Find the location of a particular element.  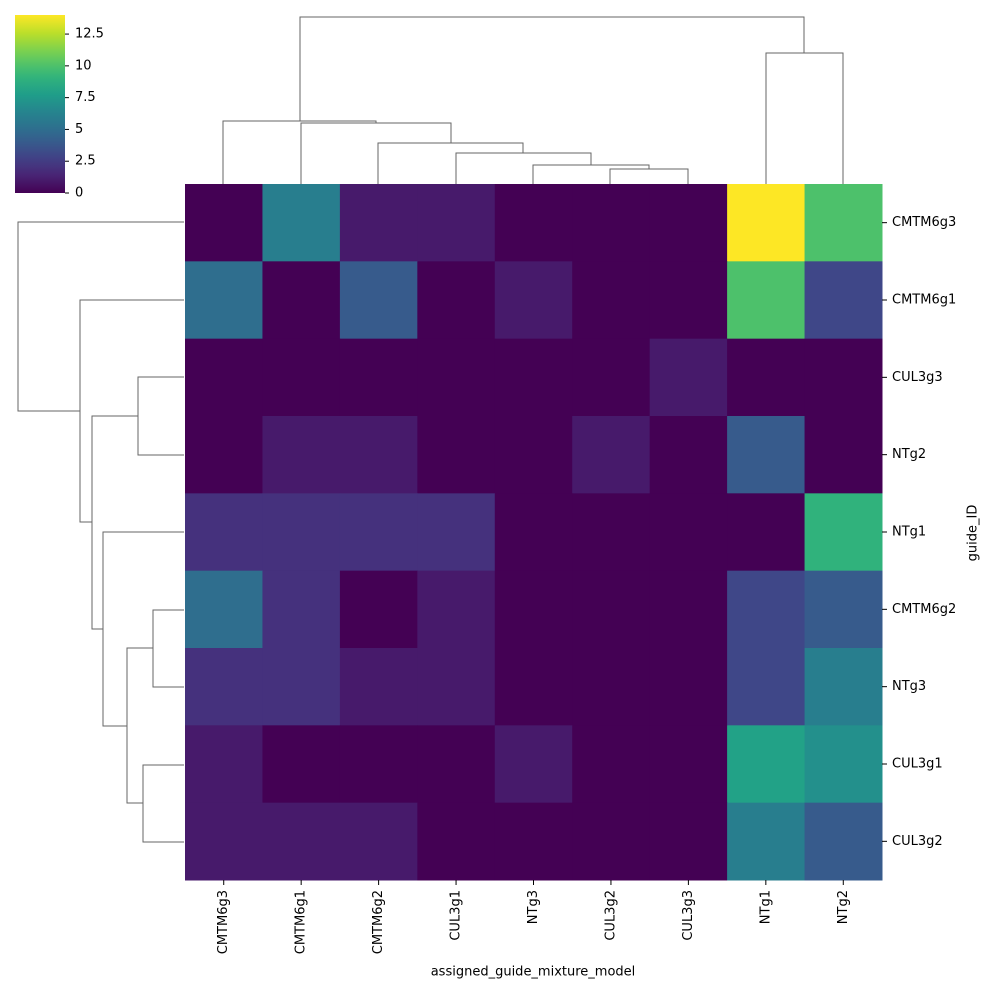

y-tick-label: NTg1 is located at coordinates (909, 532).